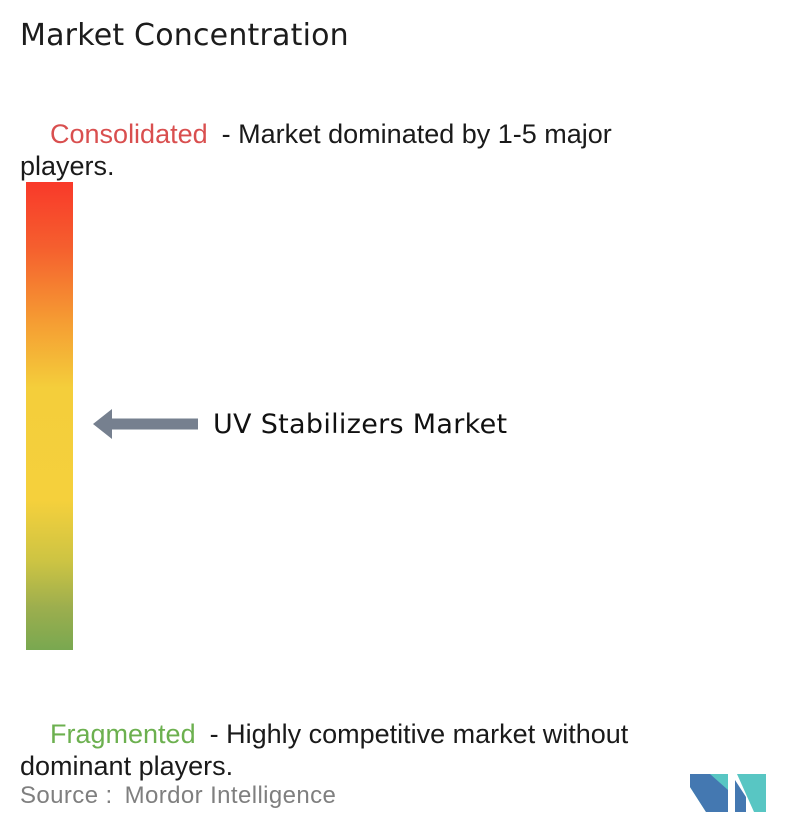 The height and width of the screenshot is (834, 796). I want to click on concentration-scale-bar, so click(49, 416).